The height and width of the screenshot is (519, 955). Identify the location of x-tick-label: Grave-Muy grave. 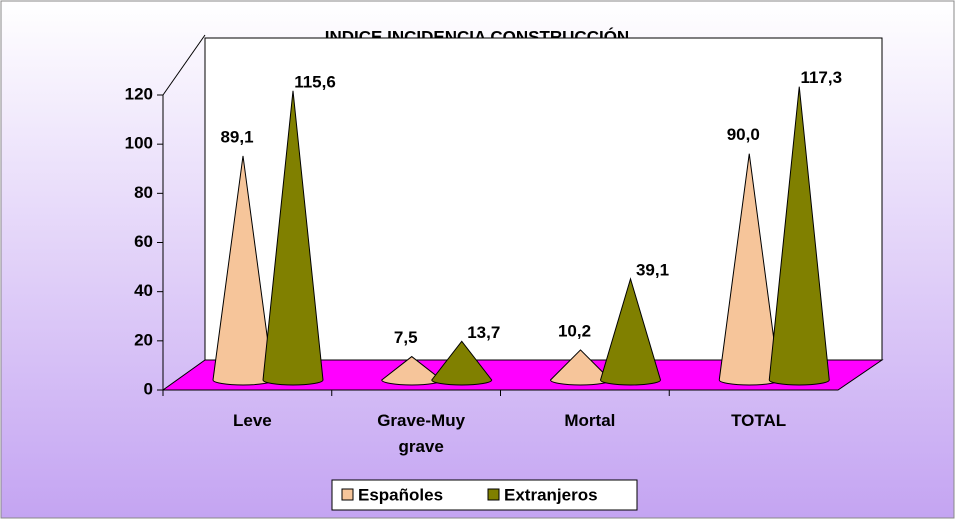
(421, 433).